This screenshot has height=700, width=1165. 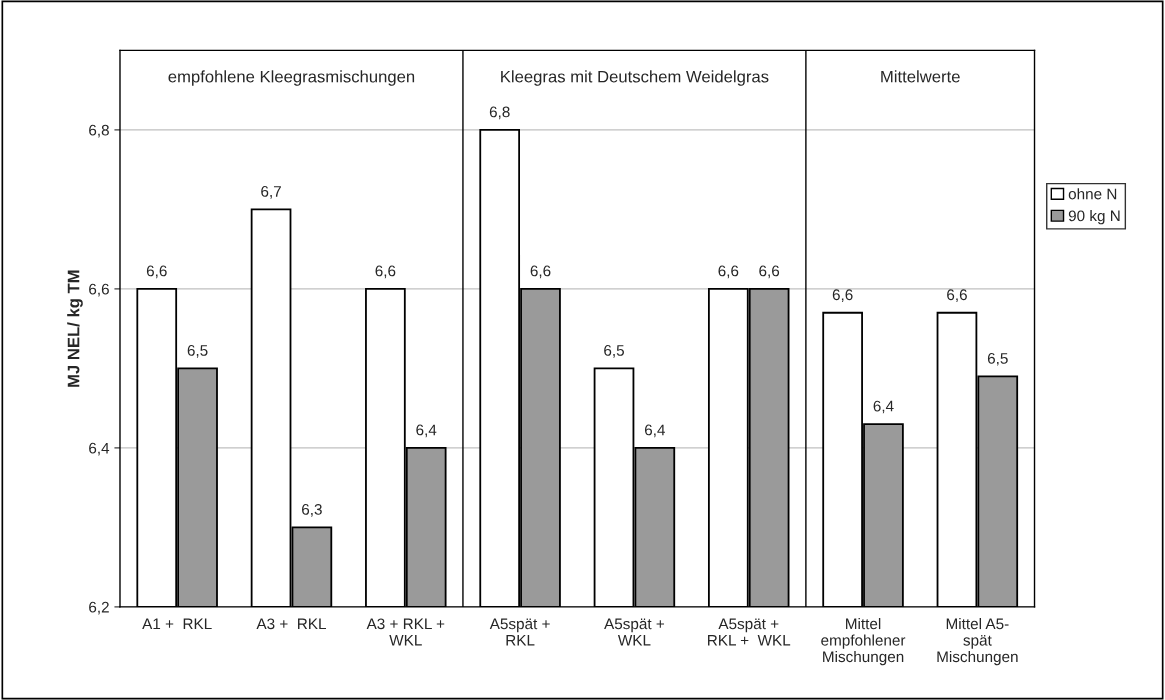 What do you see at coordinates (99, 608) in the screenshot?
I see `y-tick-label: 6,2` at bounding box center [99, 608].